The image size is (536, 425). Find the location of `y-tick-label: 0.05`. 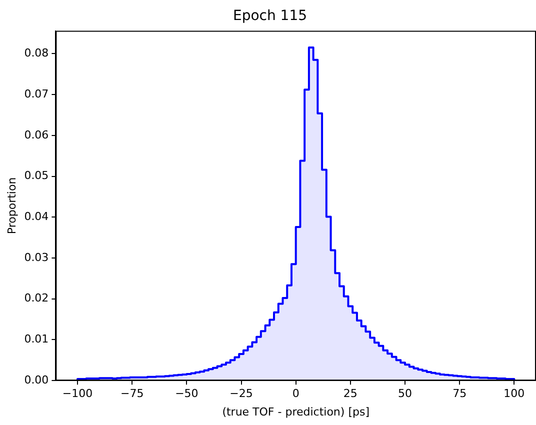

y-tick-label: 0.05 is located at coordinates (36, 175).